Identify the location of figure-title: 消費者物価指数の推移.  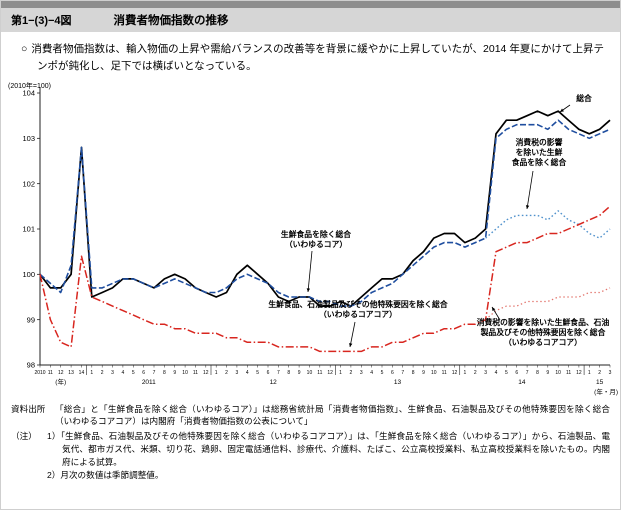
(171, 21).